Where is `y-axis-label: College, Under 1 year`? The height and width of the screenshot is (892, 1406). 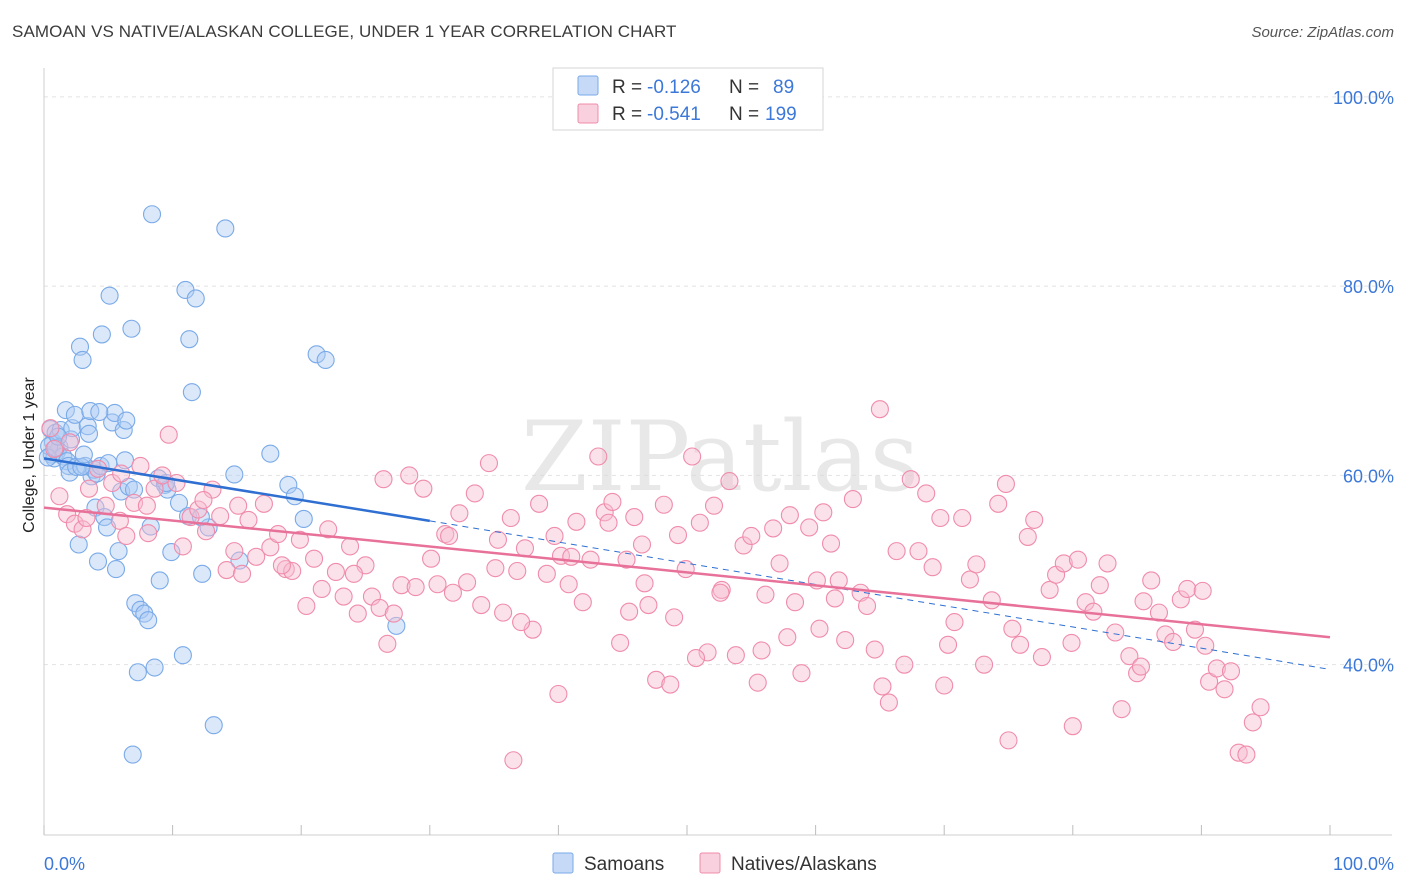
y-axis-label: College, Under 1 year is located at coordinates (29, 455).